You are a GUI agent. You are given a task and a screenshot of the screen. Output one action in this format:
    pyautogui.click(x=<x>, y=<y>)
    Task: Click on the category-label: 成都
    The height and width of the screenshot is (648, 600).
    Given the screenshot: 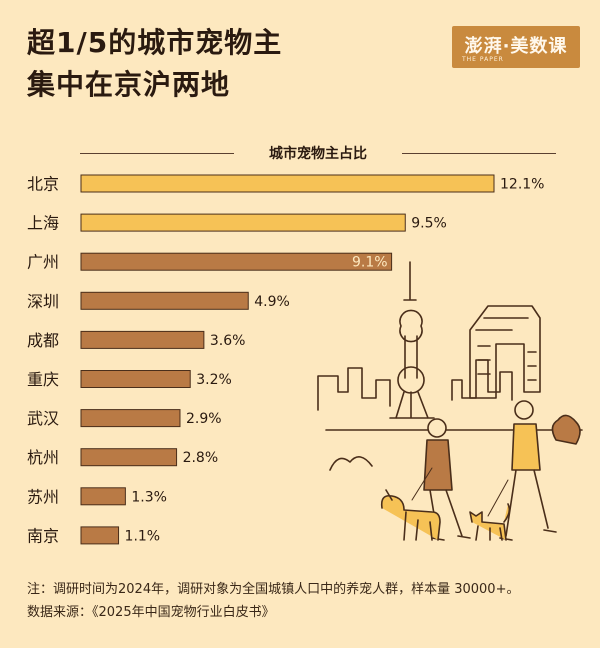 What is the action you would take?
    pyautogui.click(x=43, y=340)
    